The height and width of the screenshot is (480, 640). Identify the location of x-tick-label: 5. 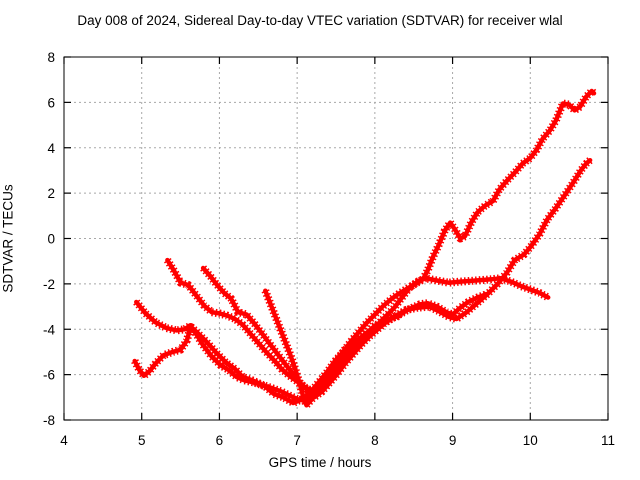
(142, 440).